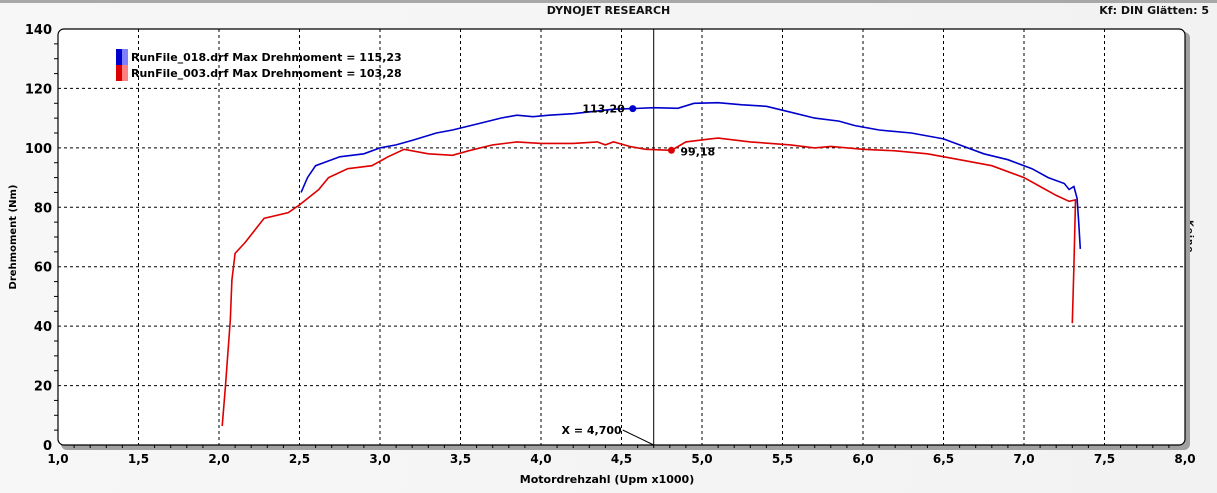  What do you see at coordinates (592, 430) in the screenshot?
I see `cursor-label: X = 4,700` at bounding box center [592, 430].